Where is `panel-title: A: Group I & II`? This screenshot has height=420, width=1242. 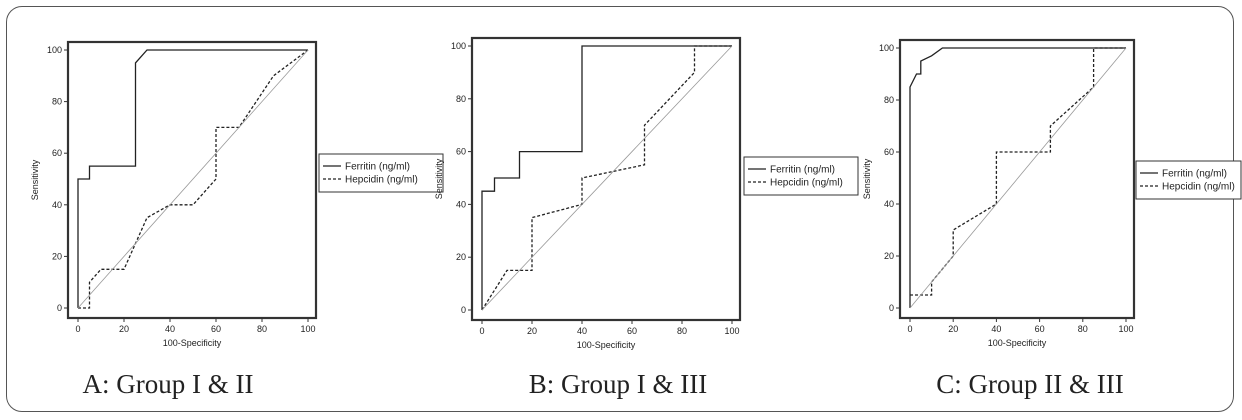
panel-title: A: Group I & II is located at coordinates (168, 384).